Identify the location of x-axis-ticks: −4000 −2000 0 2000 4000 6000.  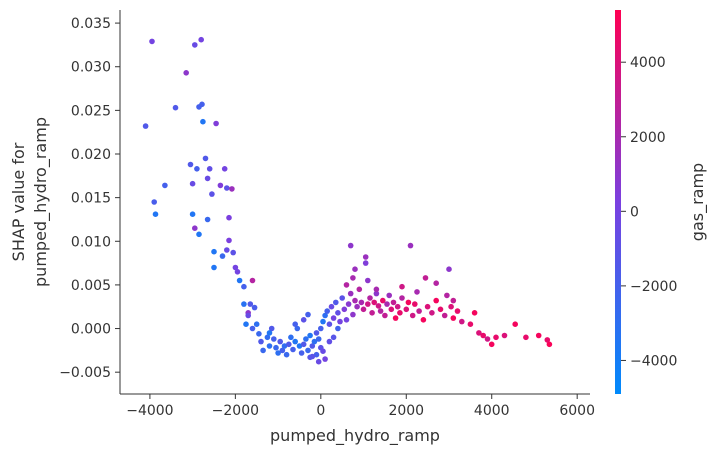
(360, 406).